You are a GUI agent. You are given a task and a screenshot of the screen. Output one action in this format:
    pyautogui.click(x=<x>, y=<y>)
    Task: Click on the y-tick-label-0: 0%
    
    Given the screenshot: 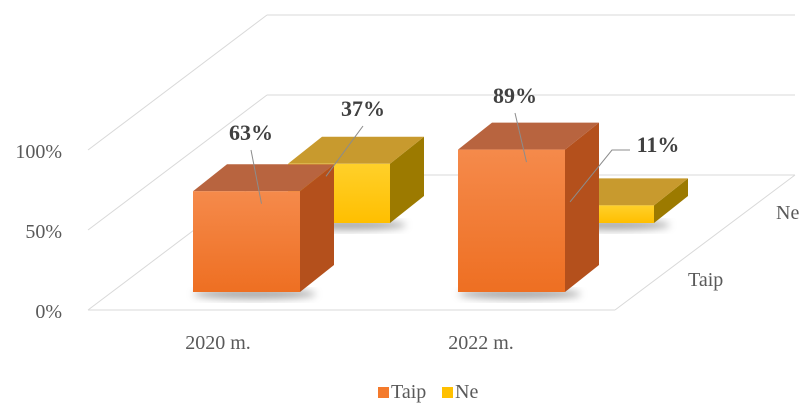 What is the action you would take?
    pyautogui.click(x=48, y=312)
    